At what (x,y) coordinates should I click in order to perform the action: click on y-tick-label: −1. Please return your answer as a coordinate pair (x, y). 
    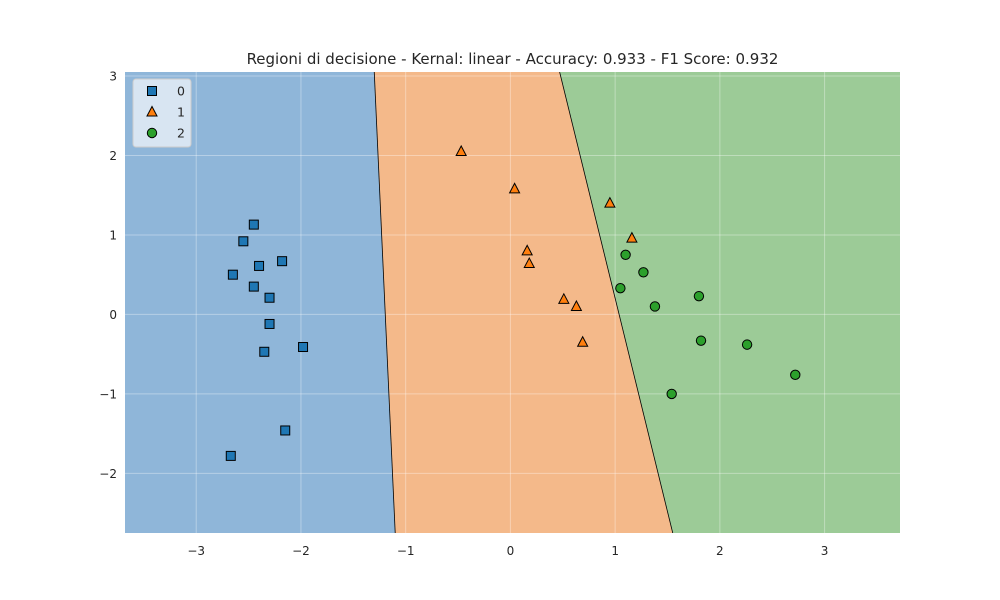
    Looking at the image, I should click on (108, 394).